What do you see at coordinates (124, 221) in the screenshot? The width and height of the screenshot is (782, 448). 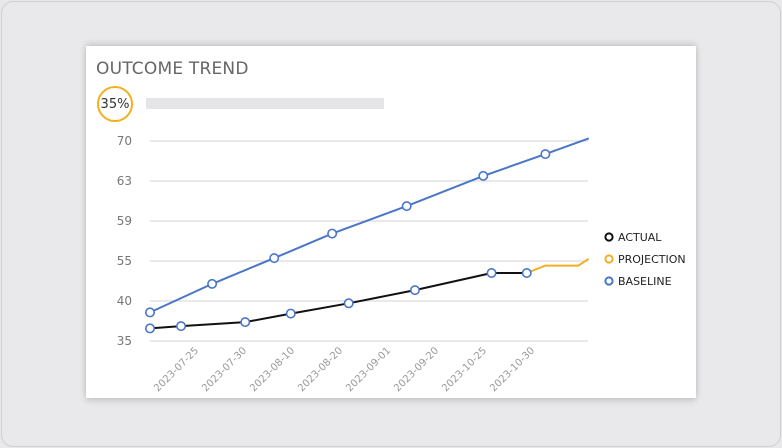 I see `y-tick-label: 59` at bounding box center [124, 221].